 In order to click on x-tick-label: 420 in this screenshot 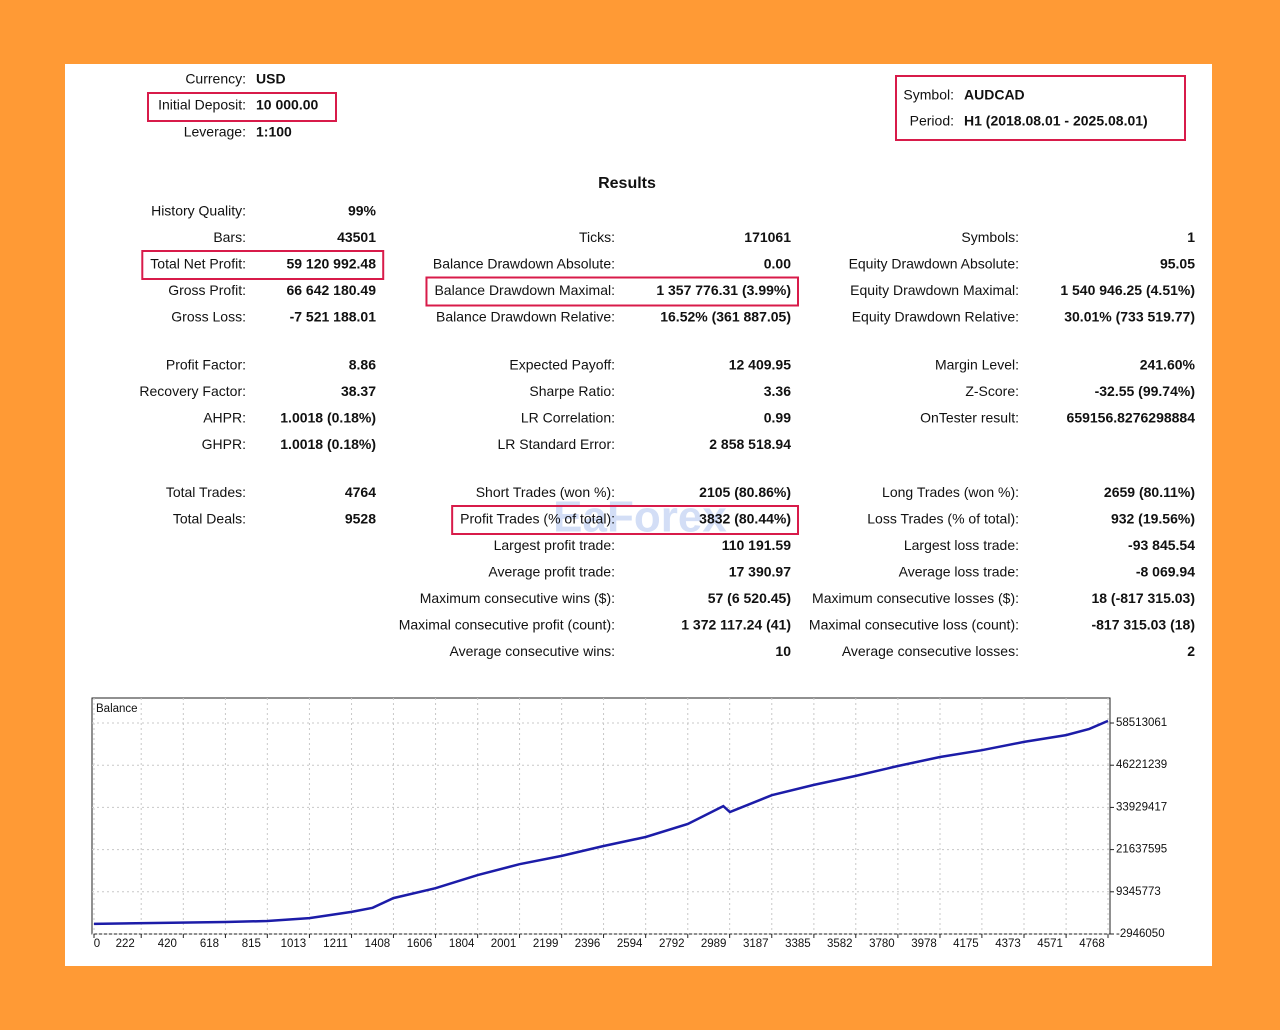, I will do `click(167, 944)`.